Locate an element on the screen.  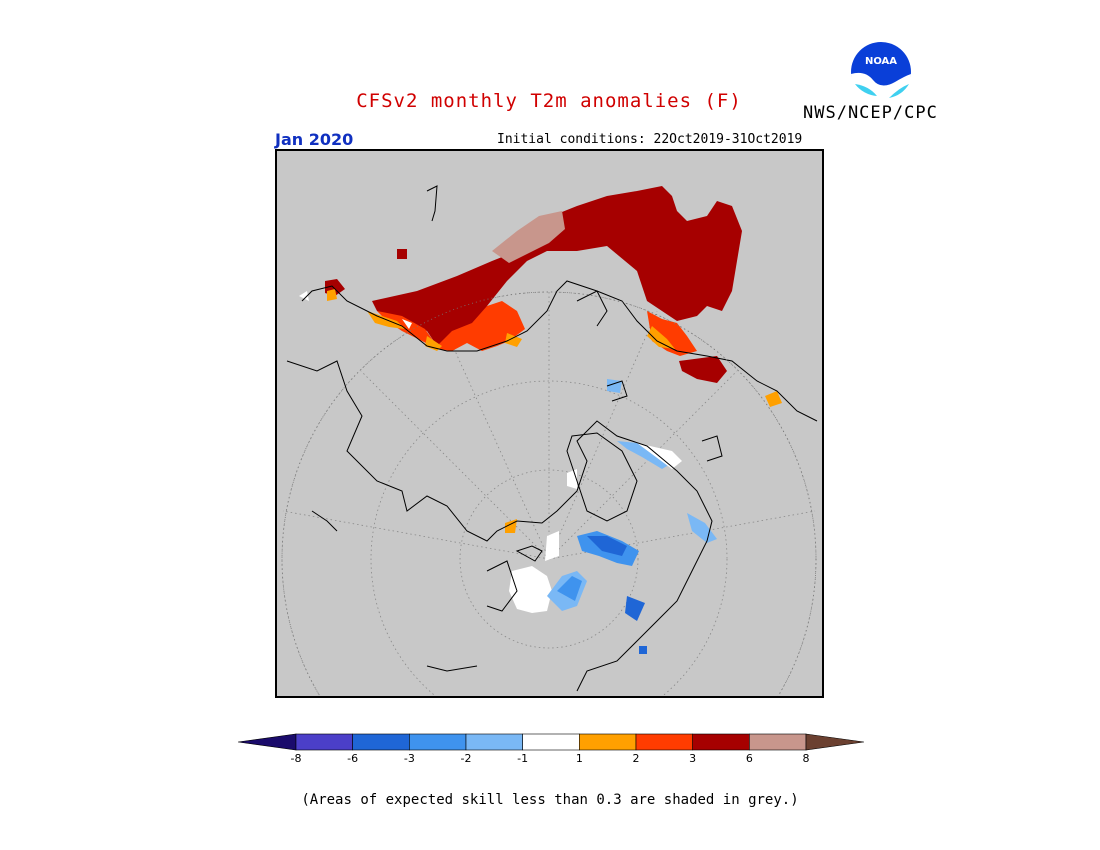
color-scale-tick-label: -3 is located at coordinates (409, 758).